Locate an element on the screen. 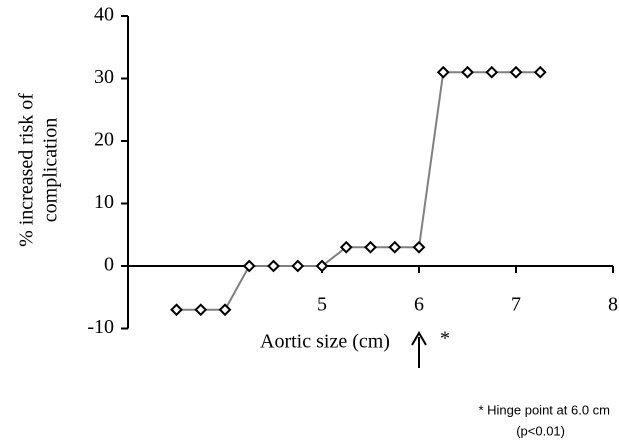  x-tick-label: 6 is located at coordinates (419, 305).